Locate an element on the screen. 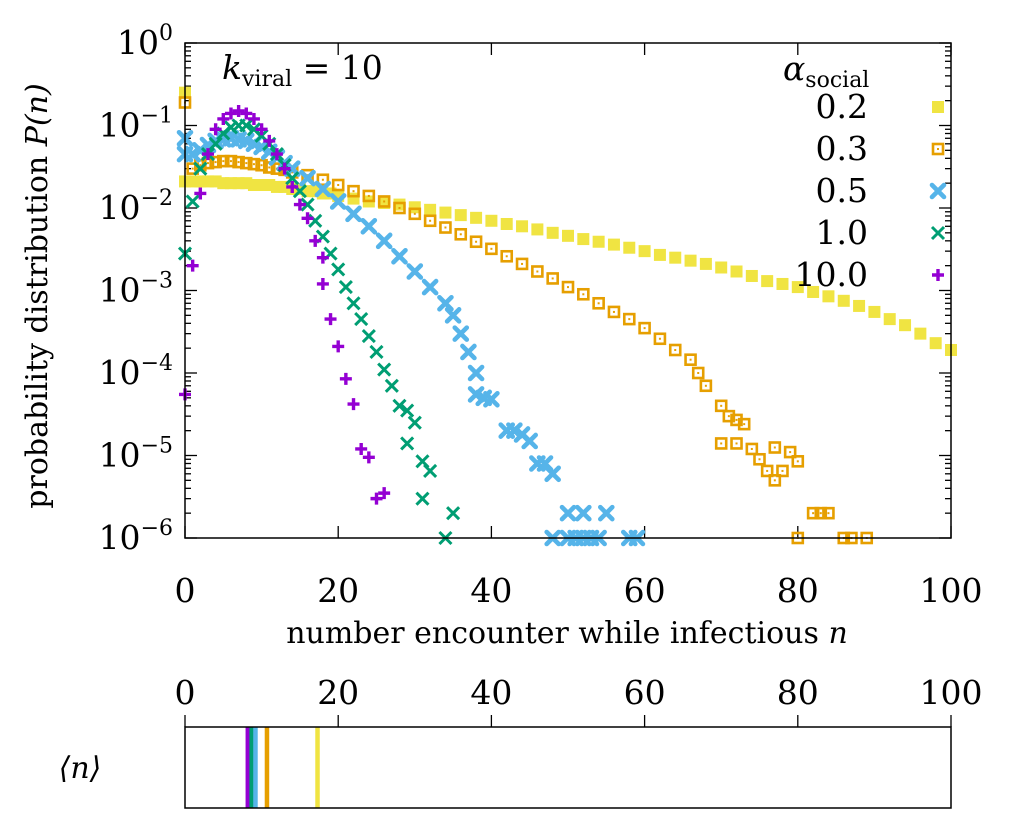 The image size is (1028, 827). strip-ticks is located at coordinates (568, 721).